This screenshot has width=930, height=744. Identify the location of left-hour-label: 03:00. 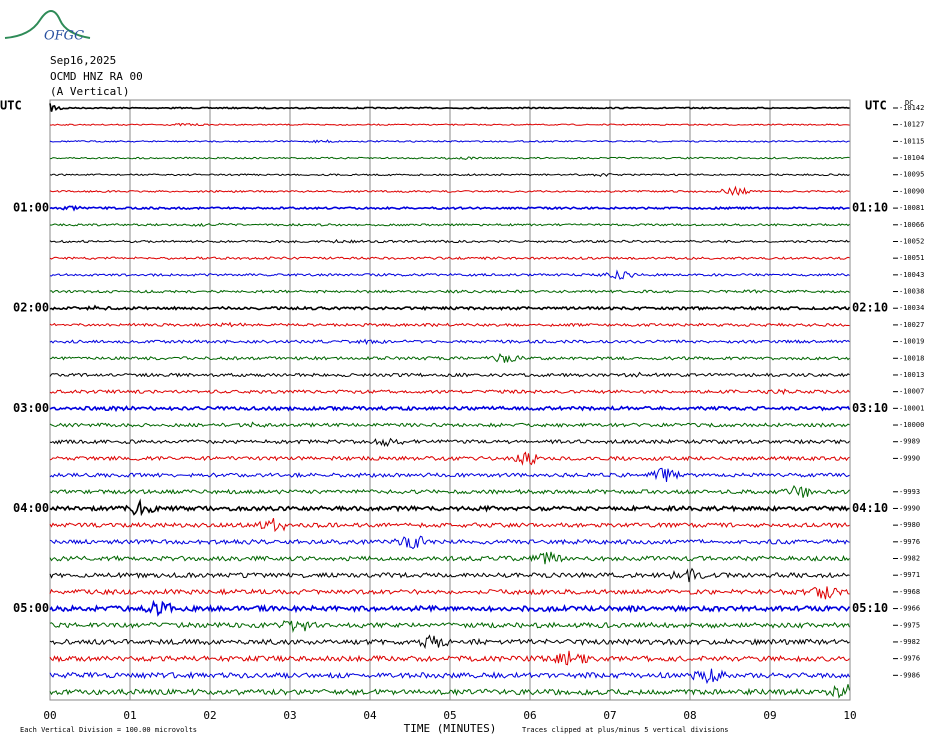
(31, 408).